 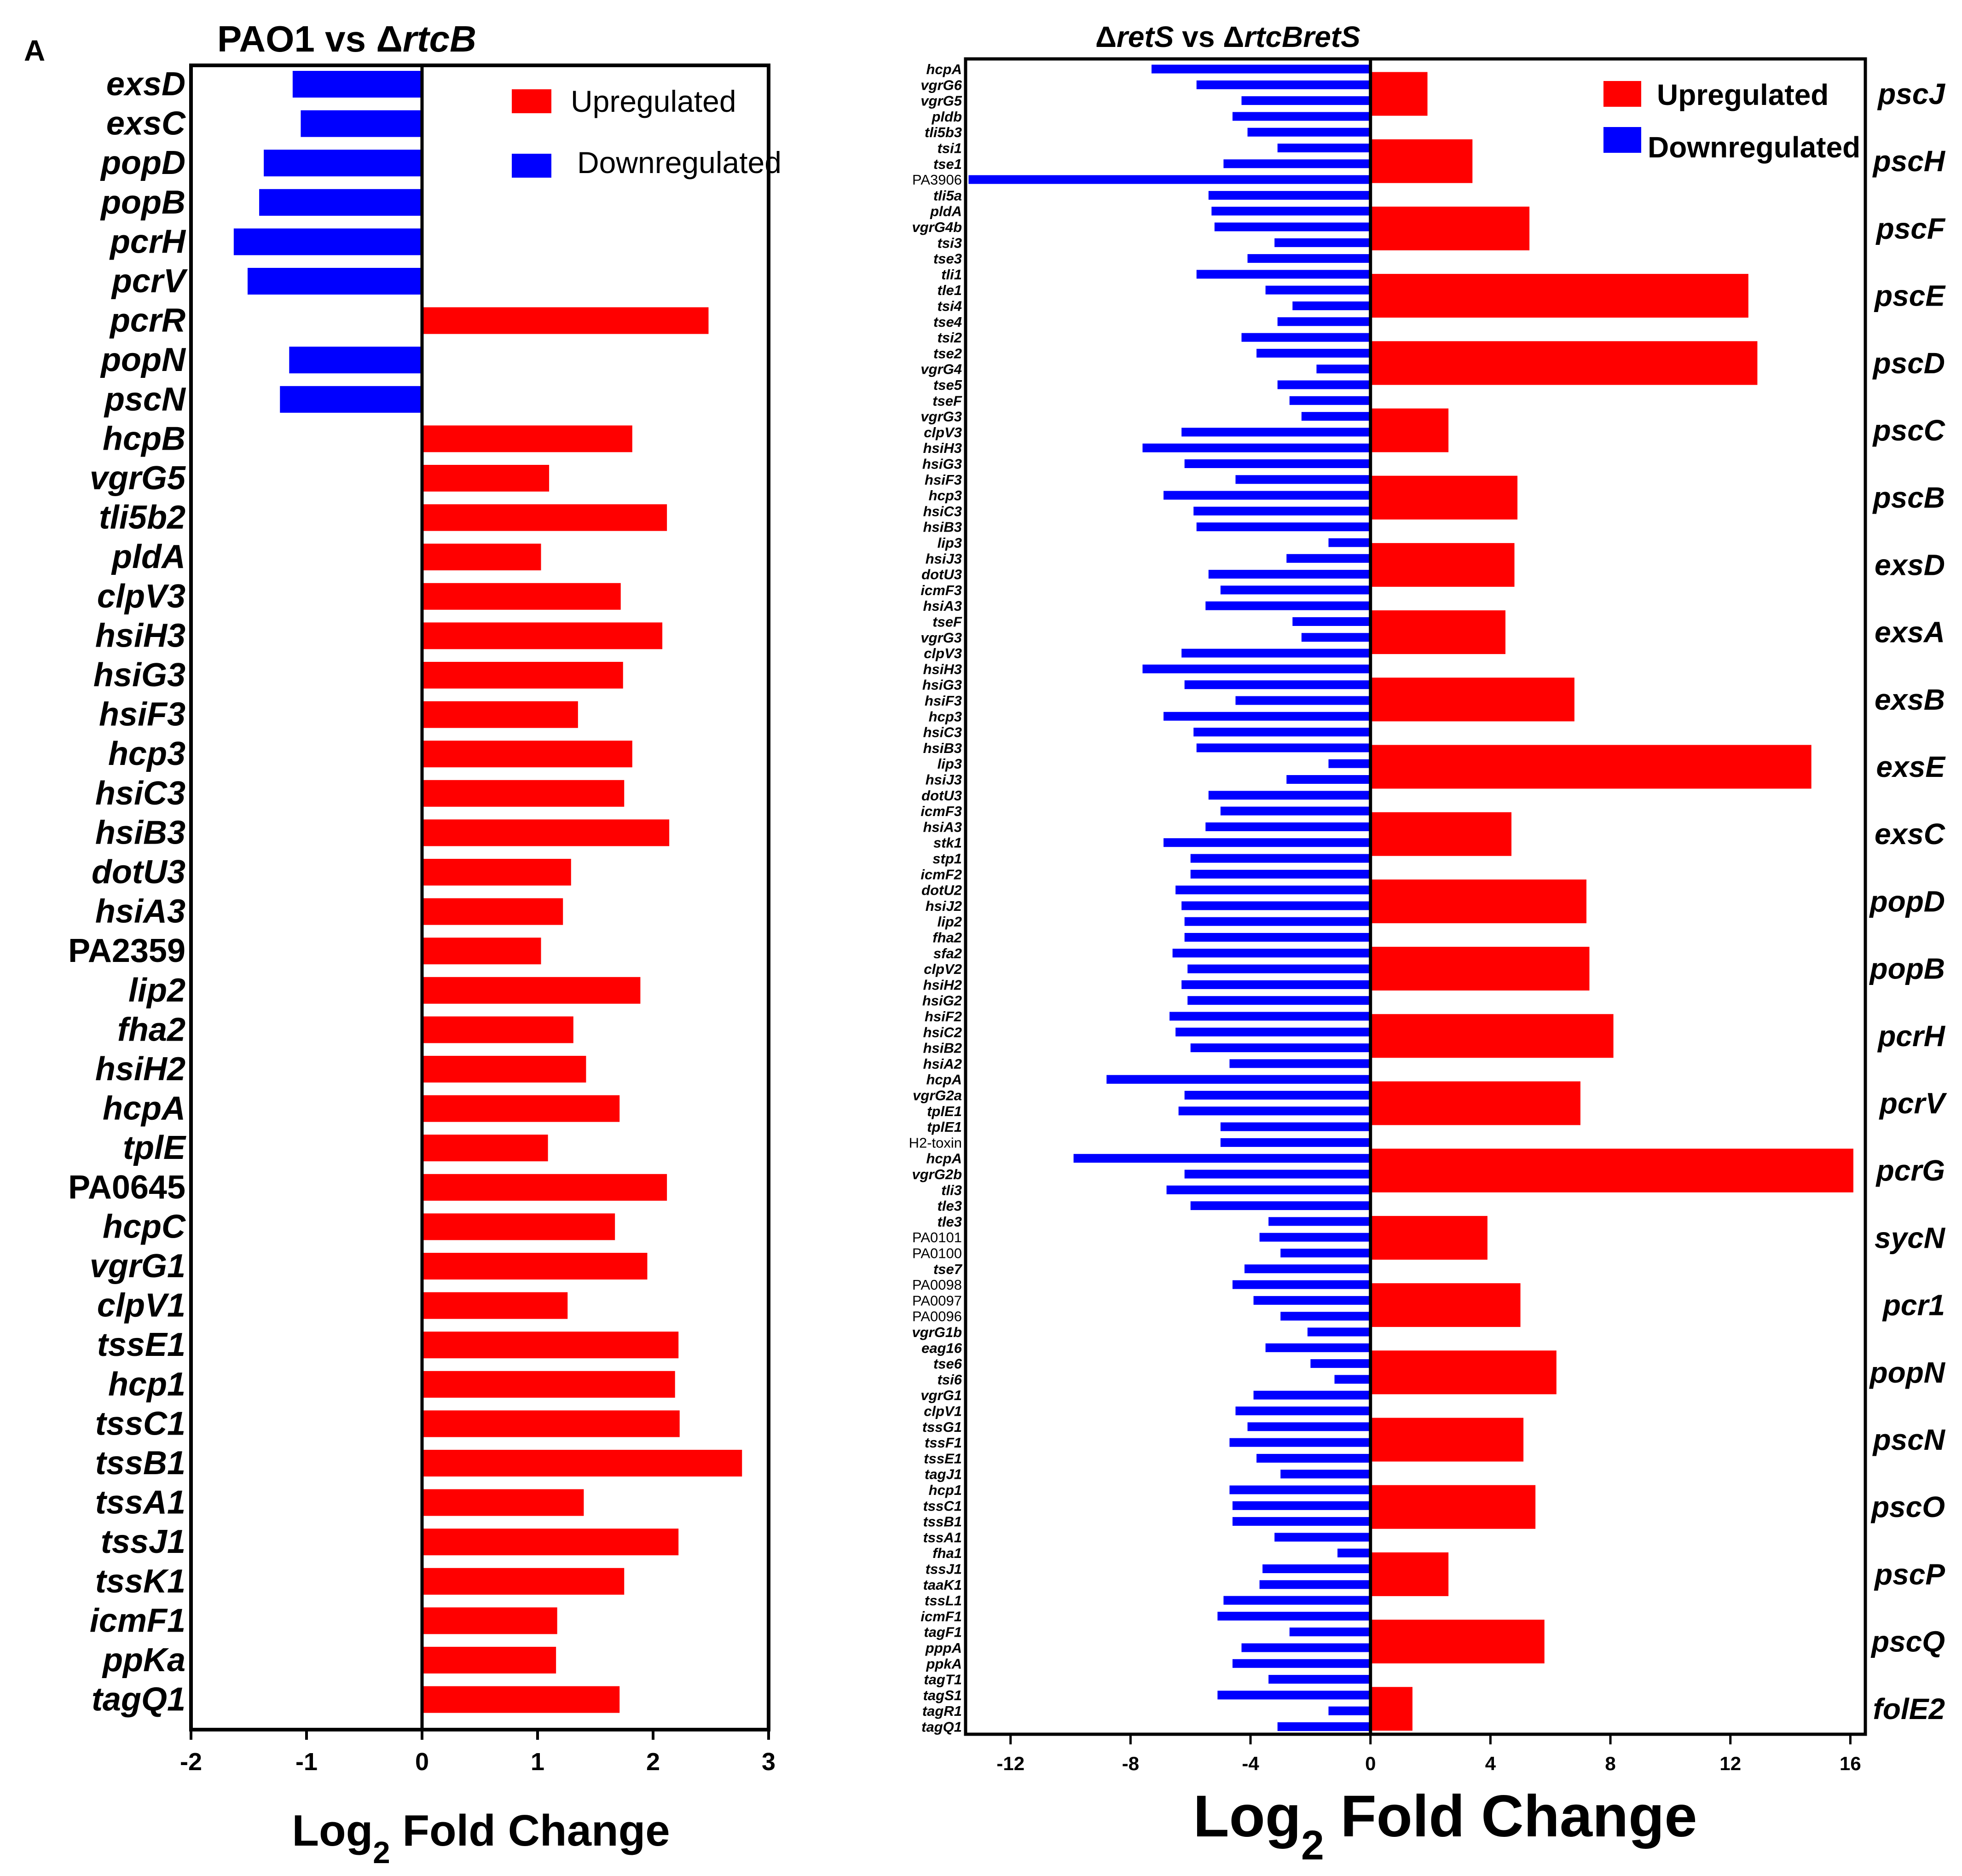 What do you see at coordinates (1170, 179) in the screenshot?
I see `bar-right-down-PA3906` at bounding box center [1170, 179].